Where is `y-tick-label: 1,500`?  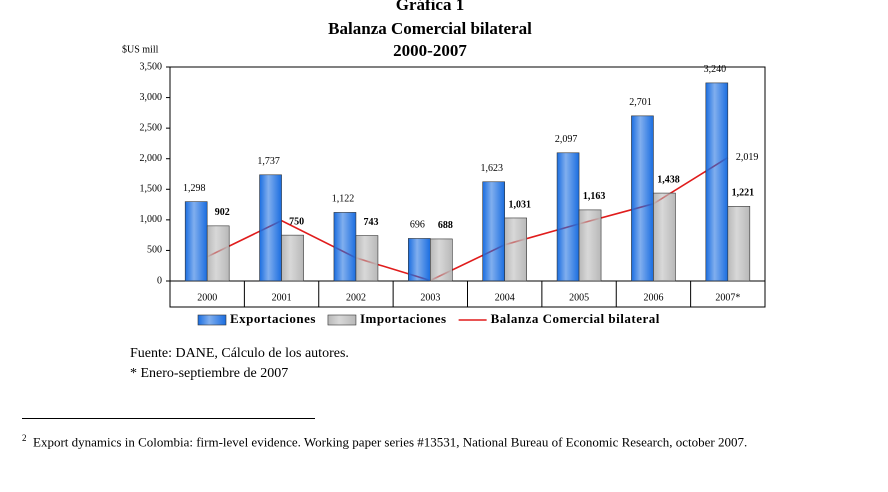
y-tick-label: 1,500 is located at coordinates (151, 189).